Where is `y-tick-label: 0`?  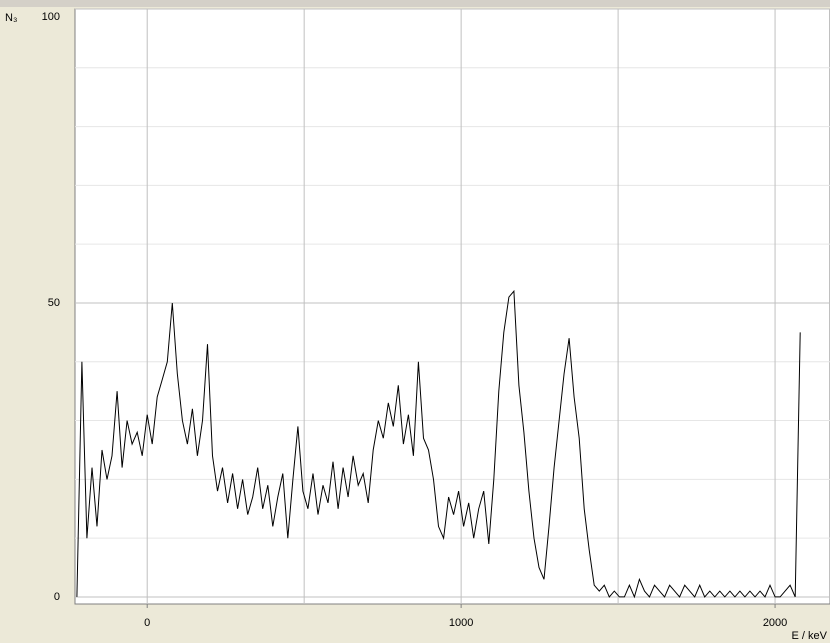
y-tick-label: 0 is located at coordinates (57, 597).